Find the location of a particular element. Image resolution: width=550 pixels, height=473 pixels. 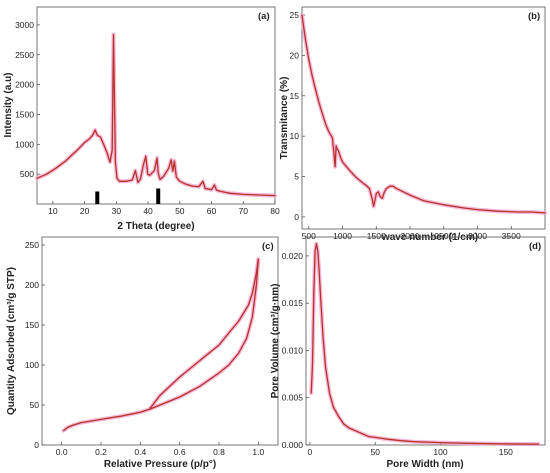

xtick-label: 2000 is located at coordinates (410, 236).